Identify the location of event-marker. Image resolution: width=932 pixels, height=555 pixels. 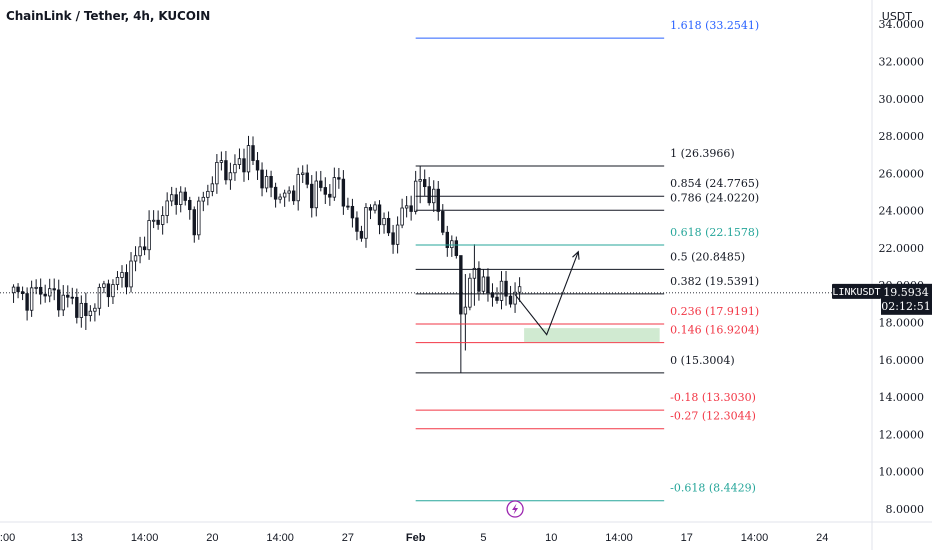
(515, 509).